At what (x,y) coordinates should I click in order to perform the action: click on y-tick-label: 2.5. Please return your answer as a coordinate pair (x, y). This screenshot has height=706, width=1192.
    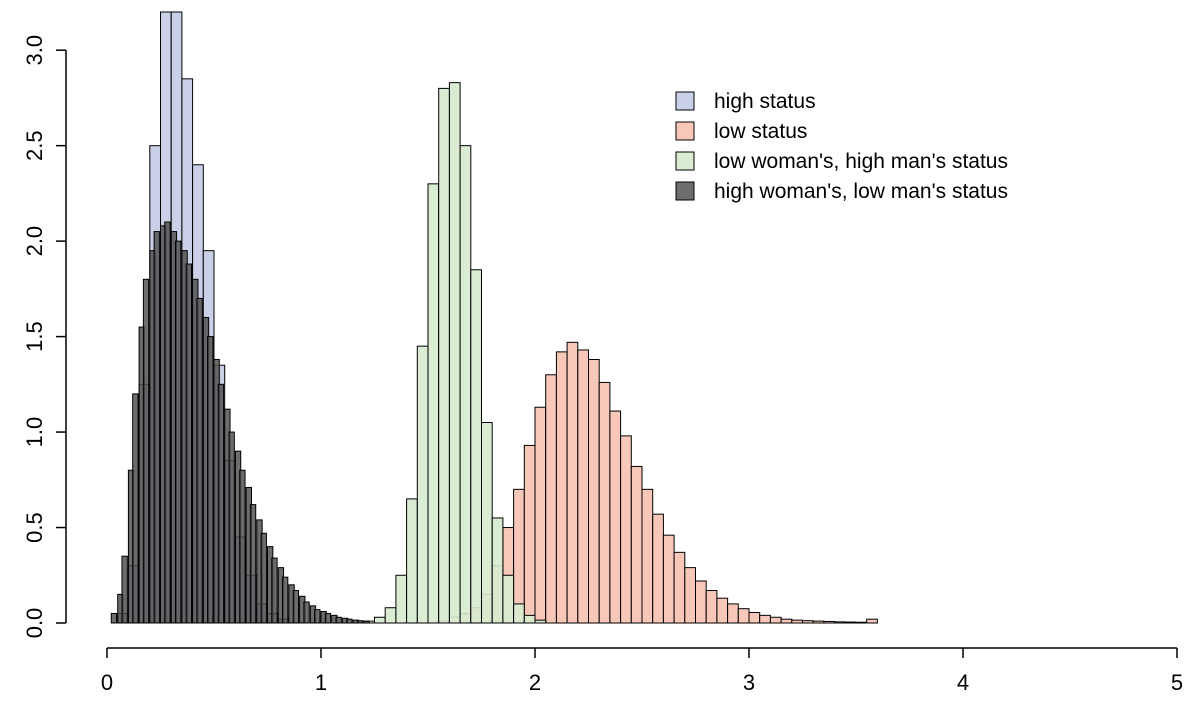
    Looking at the image, I should click on (34, 145).